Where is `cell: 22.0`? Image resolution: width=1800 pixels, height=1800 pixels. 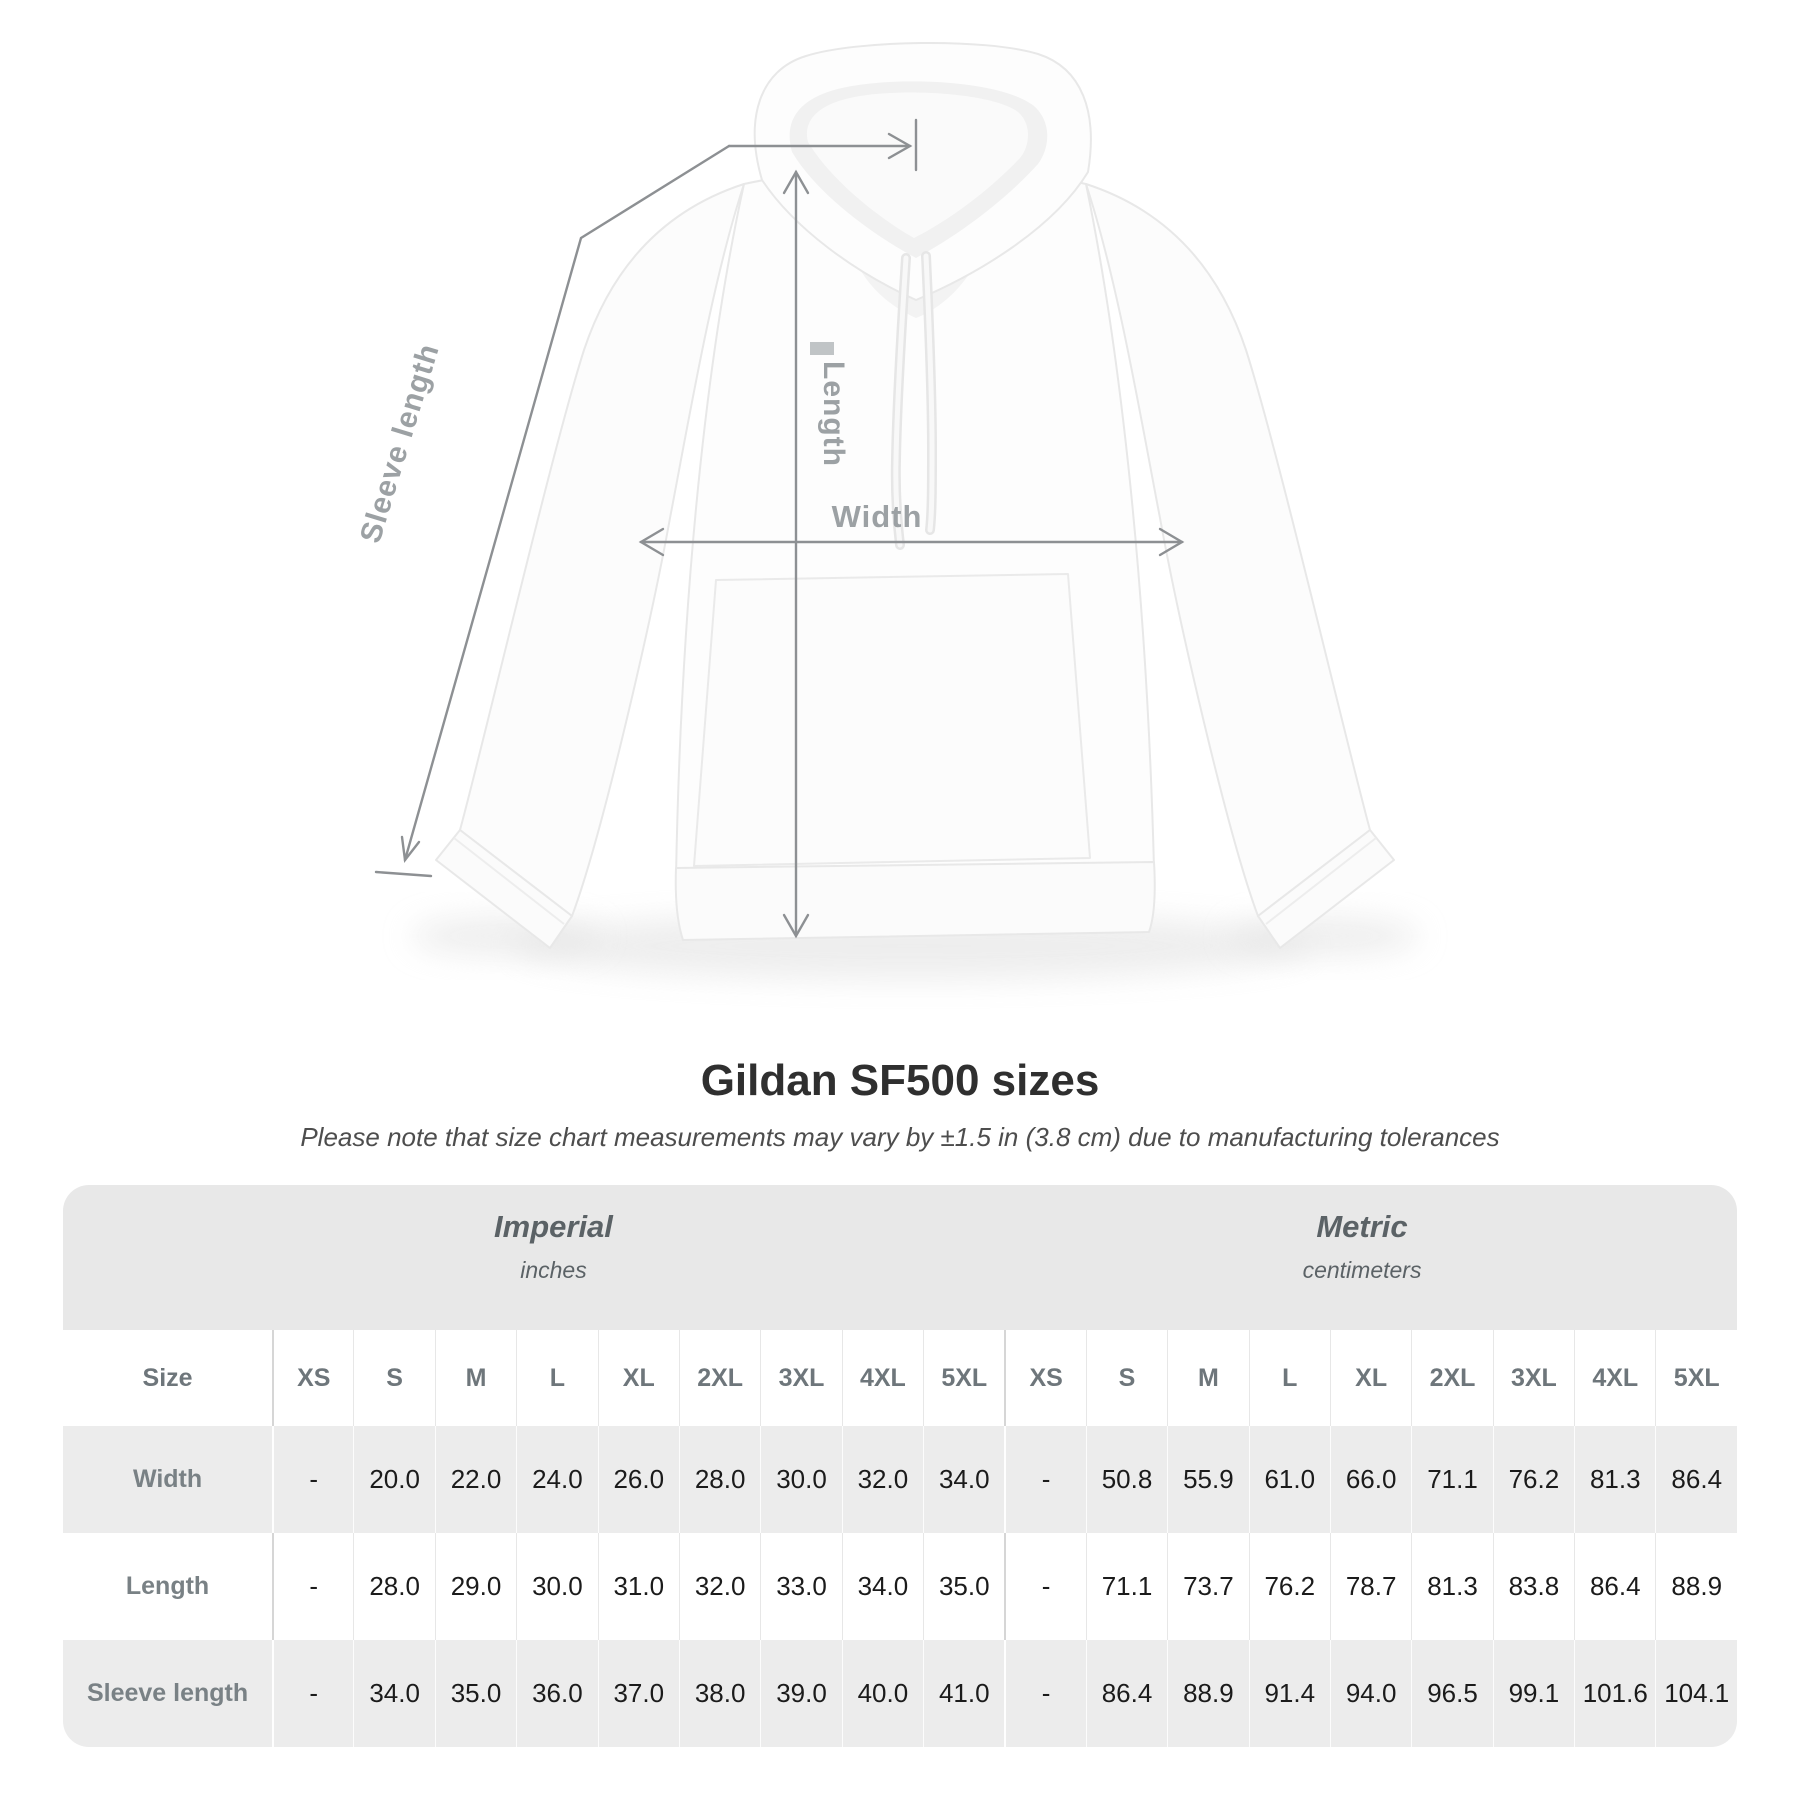 cell: 22.0 is located at coordinates (475, 1479).